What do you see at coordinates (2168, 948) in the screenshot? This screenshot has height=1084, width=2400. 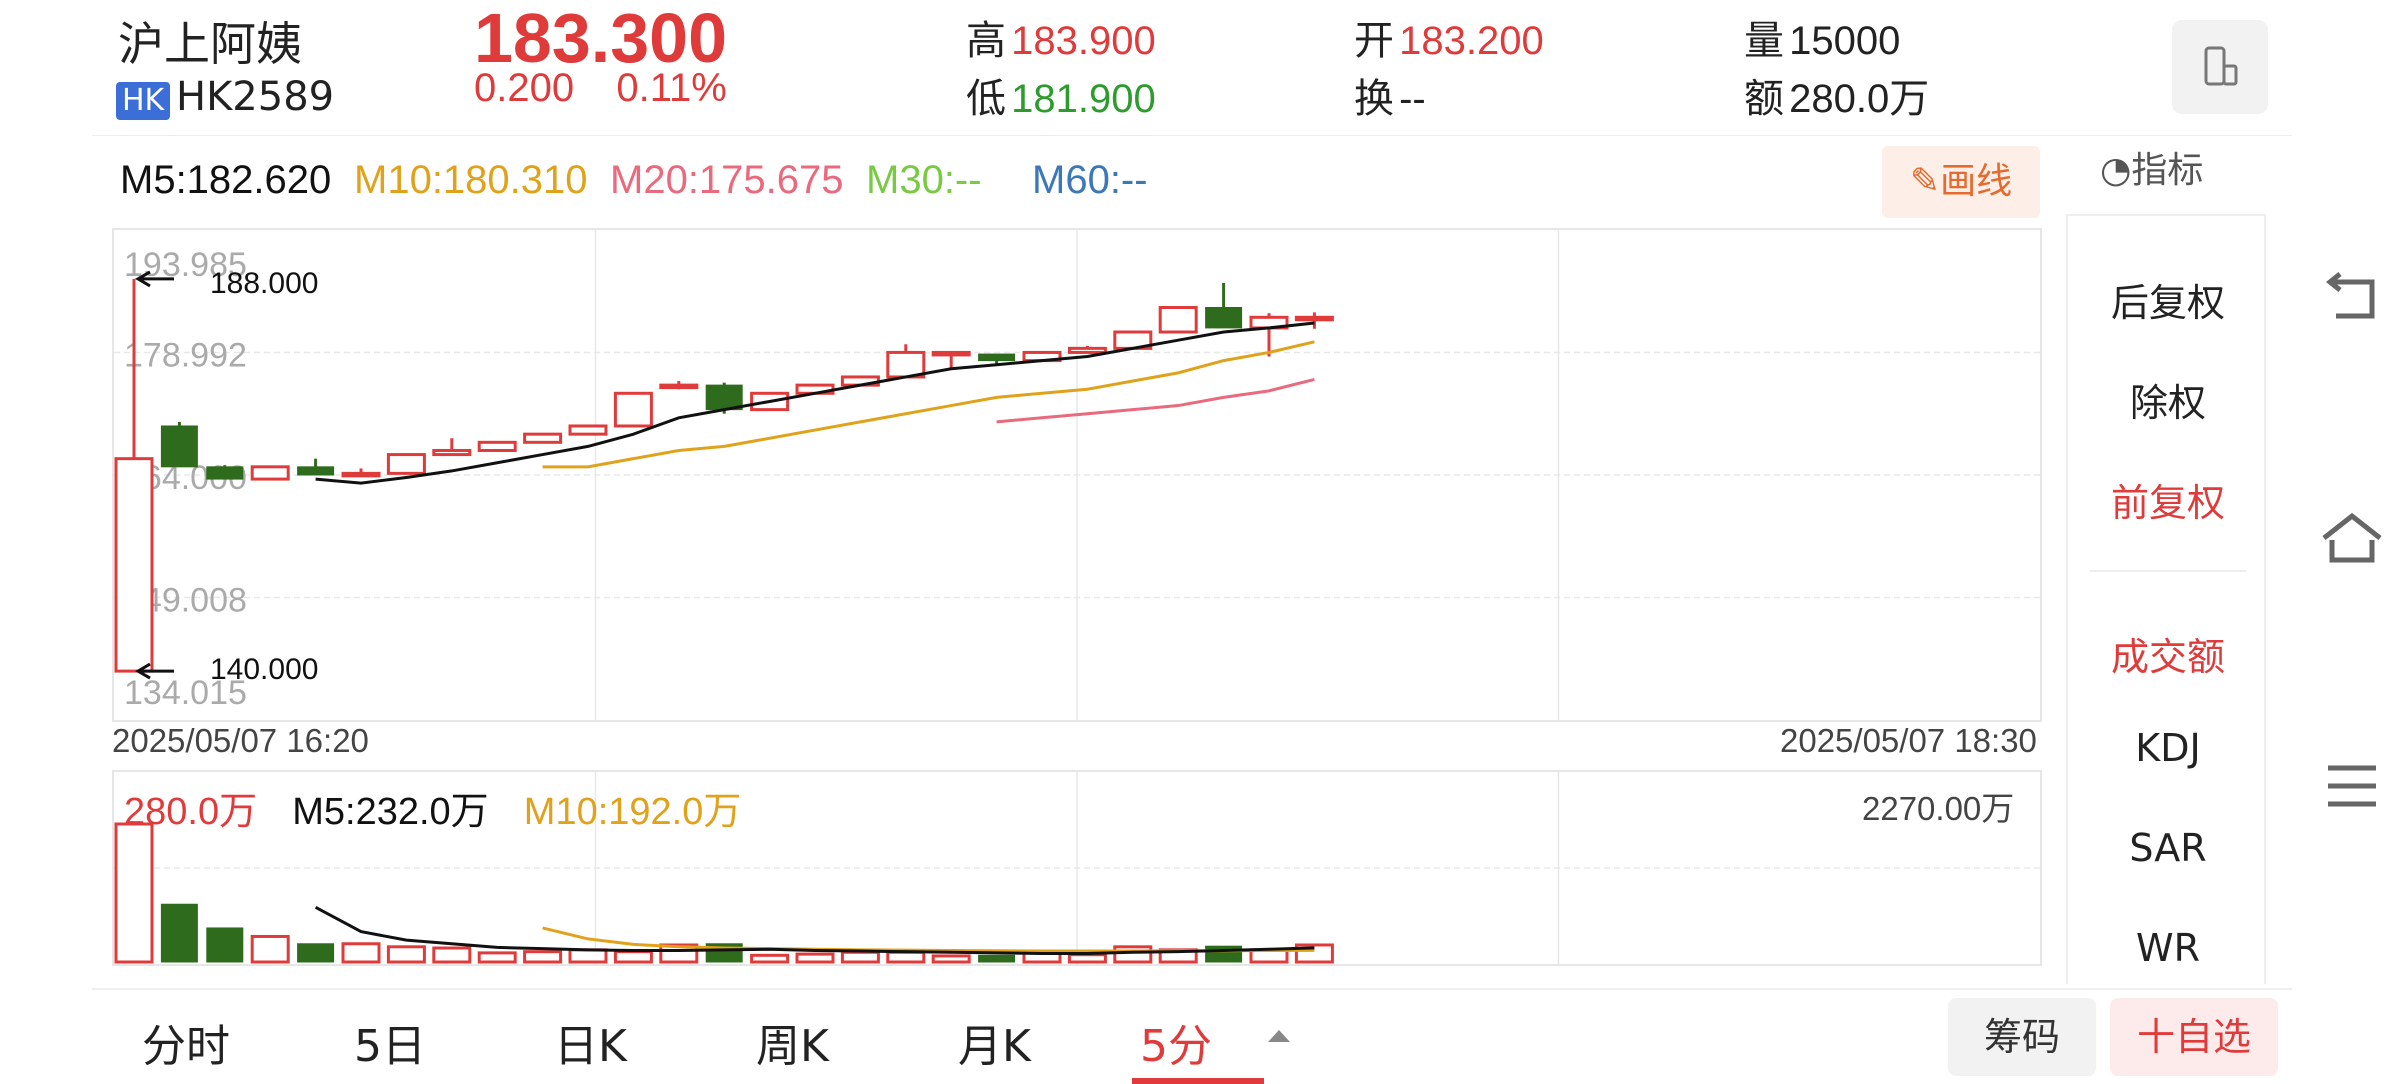 I see `menu-item-wr: WR` at bounding box center [2168, 948].